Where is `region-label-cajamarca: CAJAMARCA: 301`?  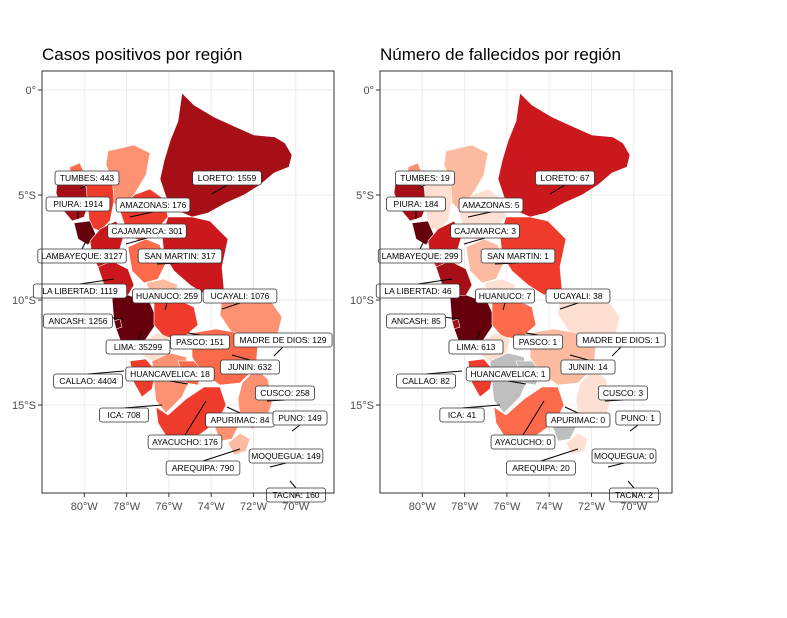
region-label-cajamarca: CAJAMARCA: 301 is located at coordinates (147, 231).